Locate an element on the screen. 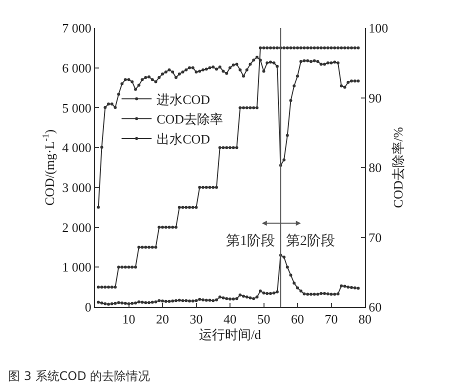 This screenshot has width=475, height=392. x-tick-label: 70 is located at coordinates (331, 319).